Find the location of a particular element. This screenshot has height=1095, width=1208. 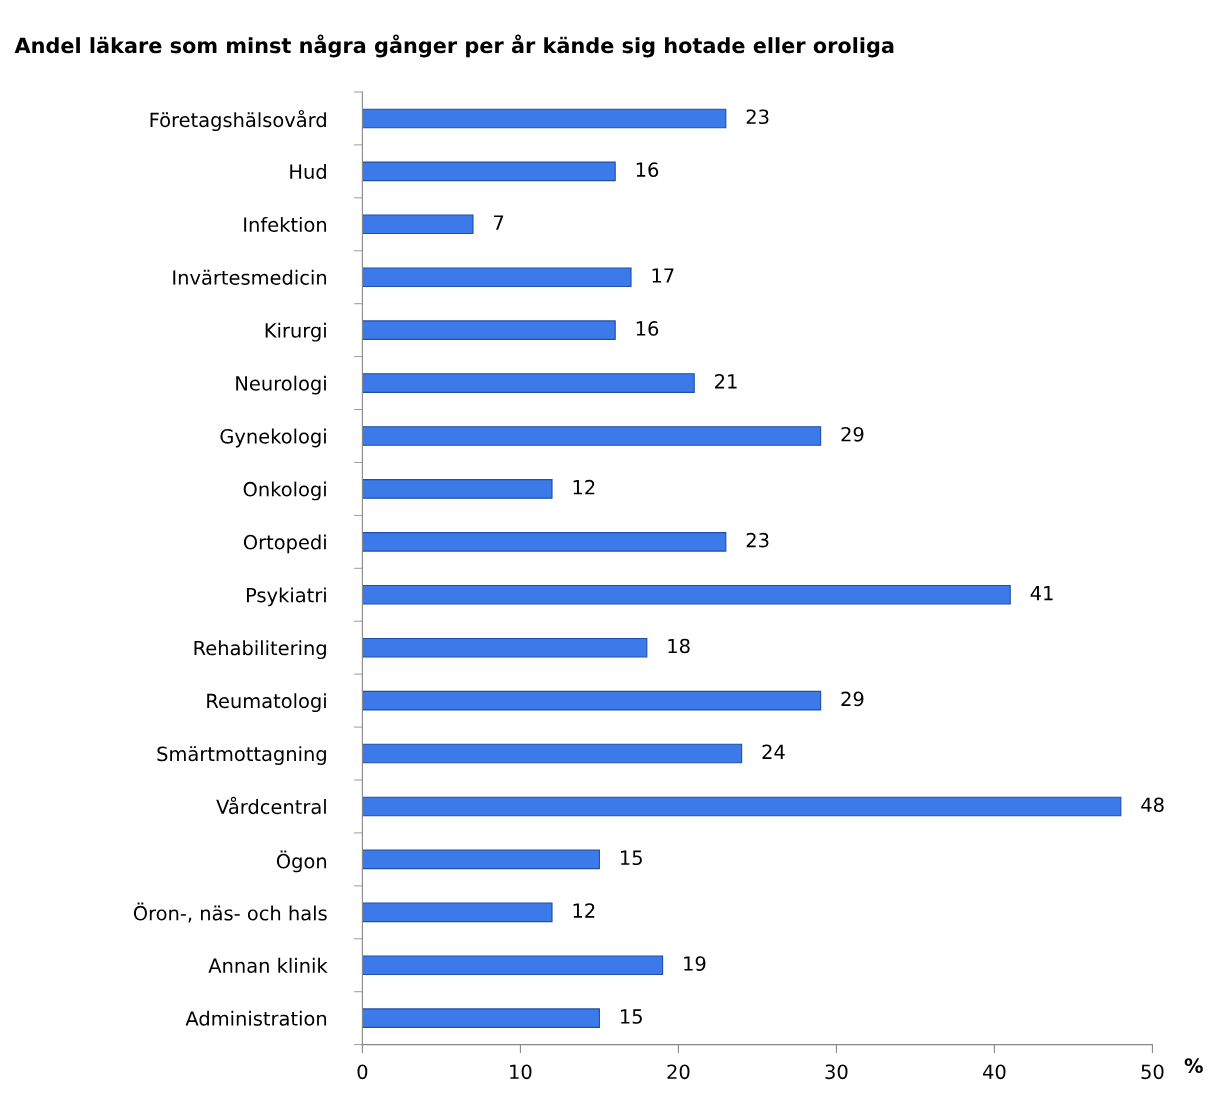

y-tick-label: Infektion is located at coordinates (285, 224).